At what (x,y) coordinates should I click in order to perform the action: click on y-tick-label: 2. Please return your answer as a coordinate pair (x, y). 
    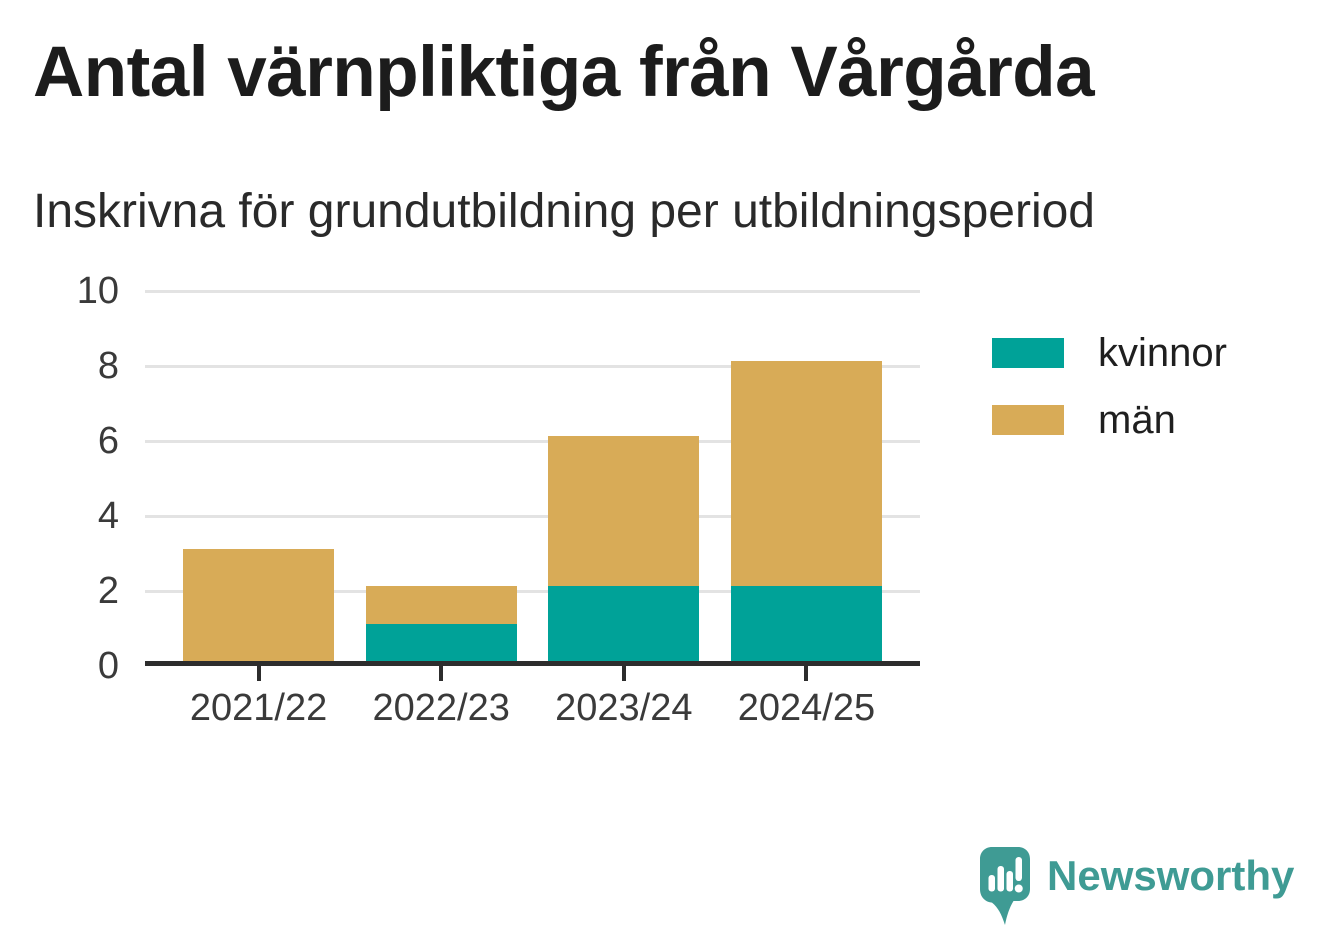
    Looking at the image, I should click on (108, 591).